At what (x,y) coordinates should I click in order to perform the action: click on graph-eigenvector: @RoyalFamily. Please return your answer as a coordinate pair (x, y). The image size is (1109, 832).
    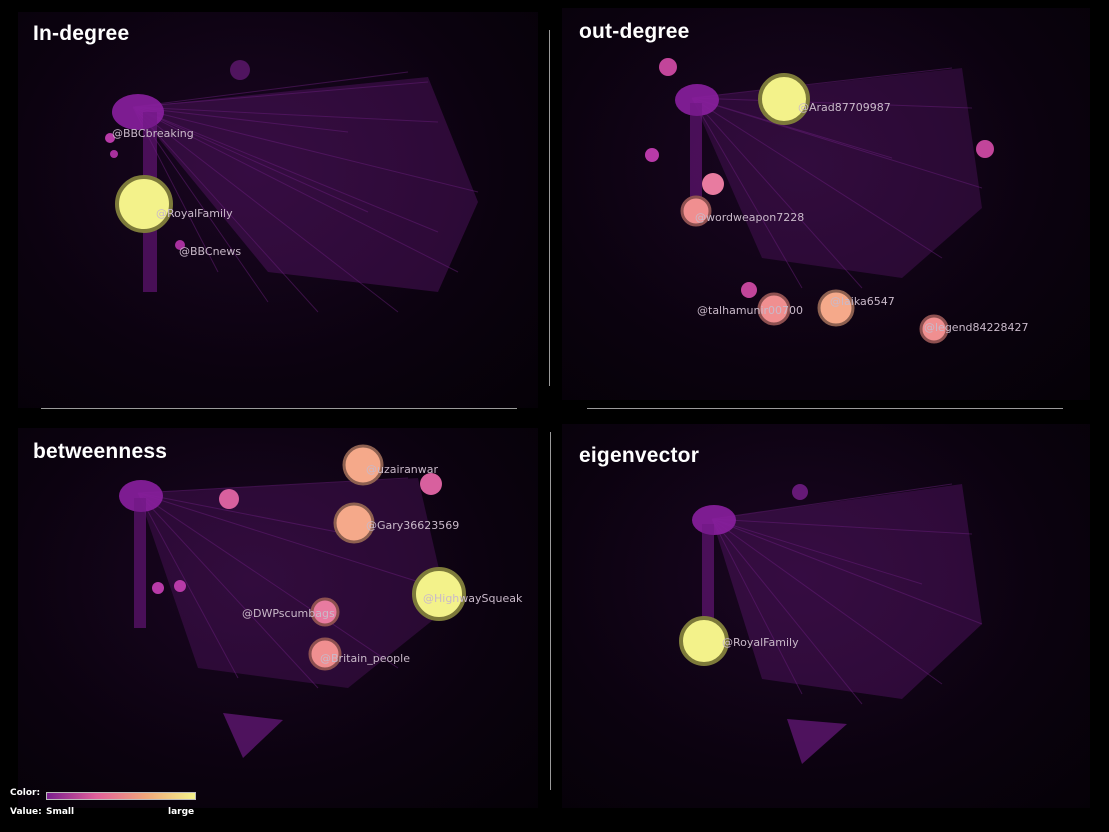
    Looking at the image, I should click on (831, 623).